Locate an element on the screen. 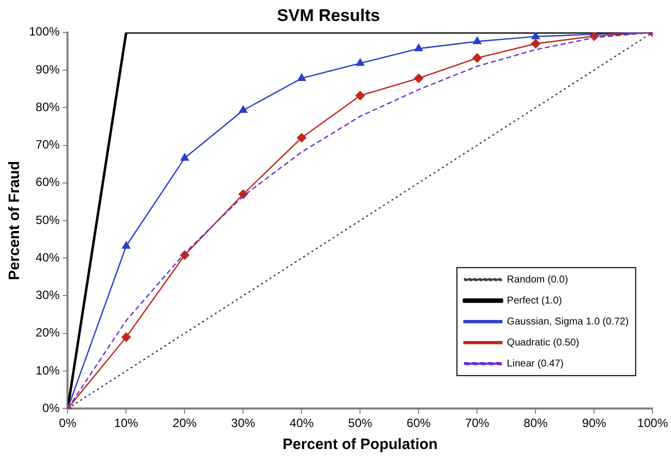 This screenshot has width=671, height=458. x-tick-label: 40% is located at coordinates (302, 423).